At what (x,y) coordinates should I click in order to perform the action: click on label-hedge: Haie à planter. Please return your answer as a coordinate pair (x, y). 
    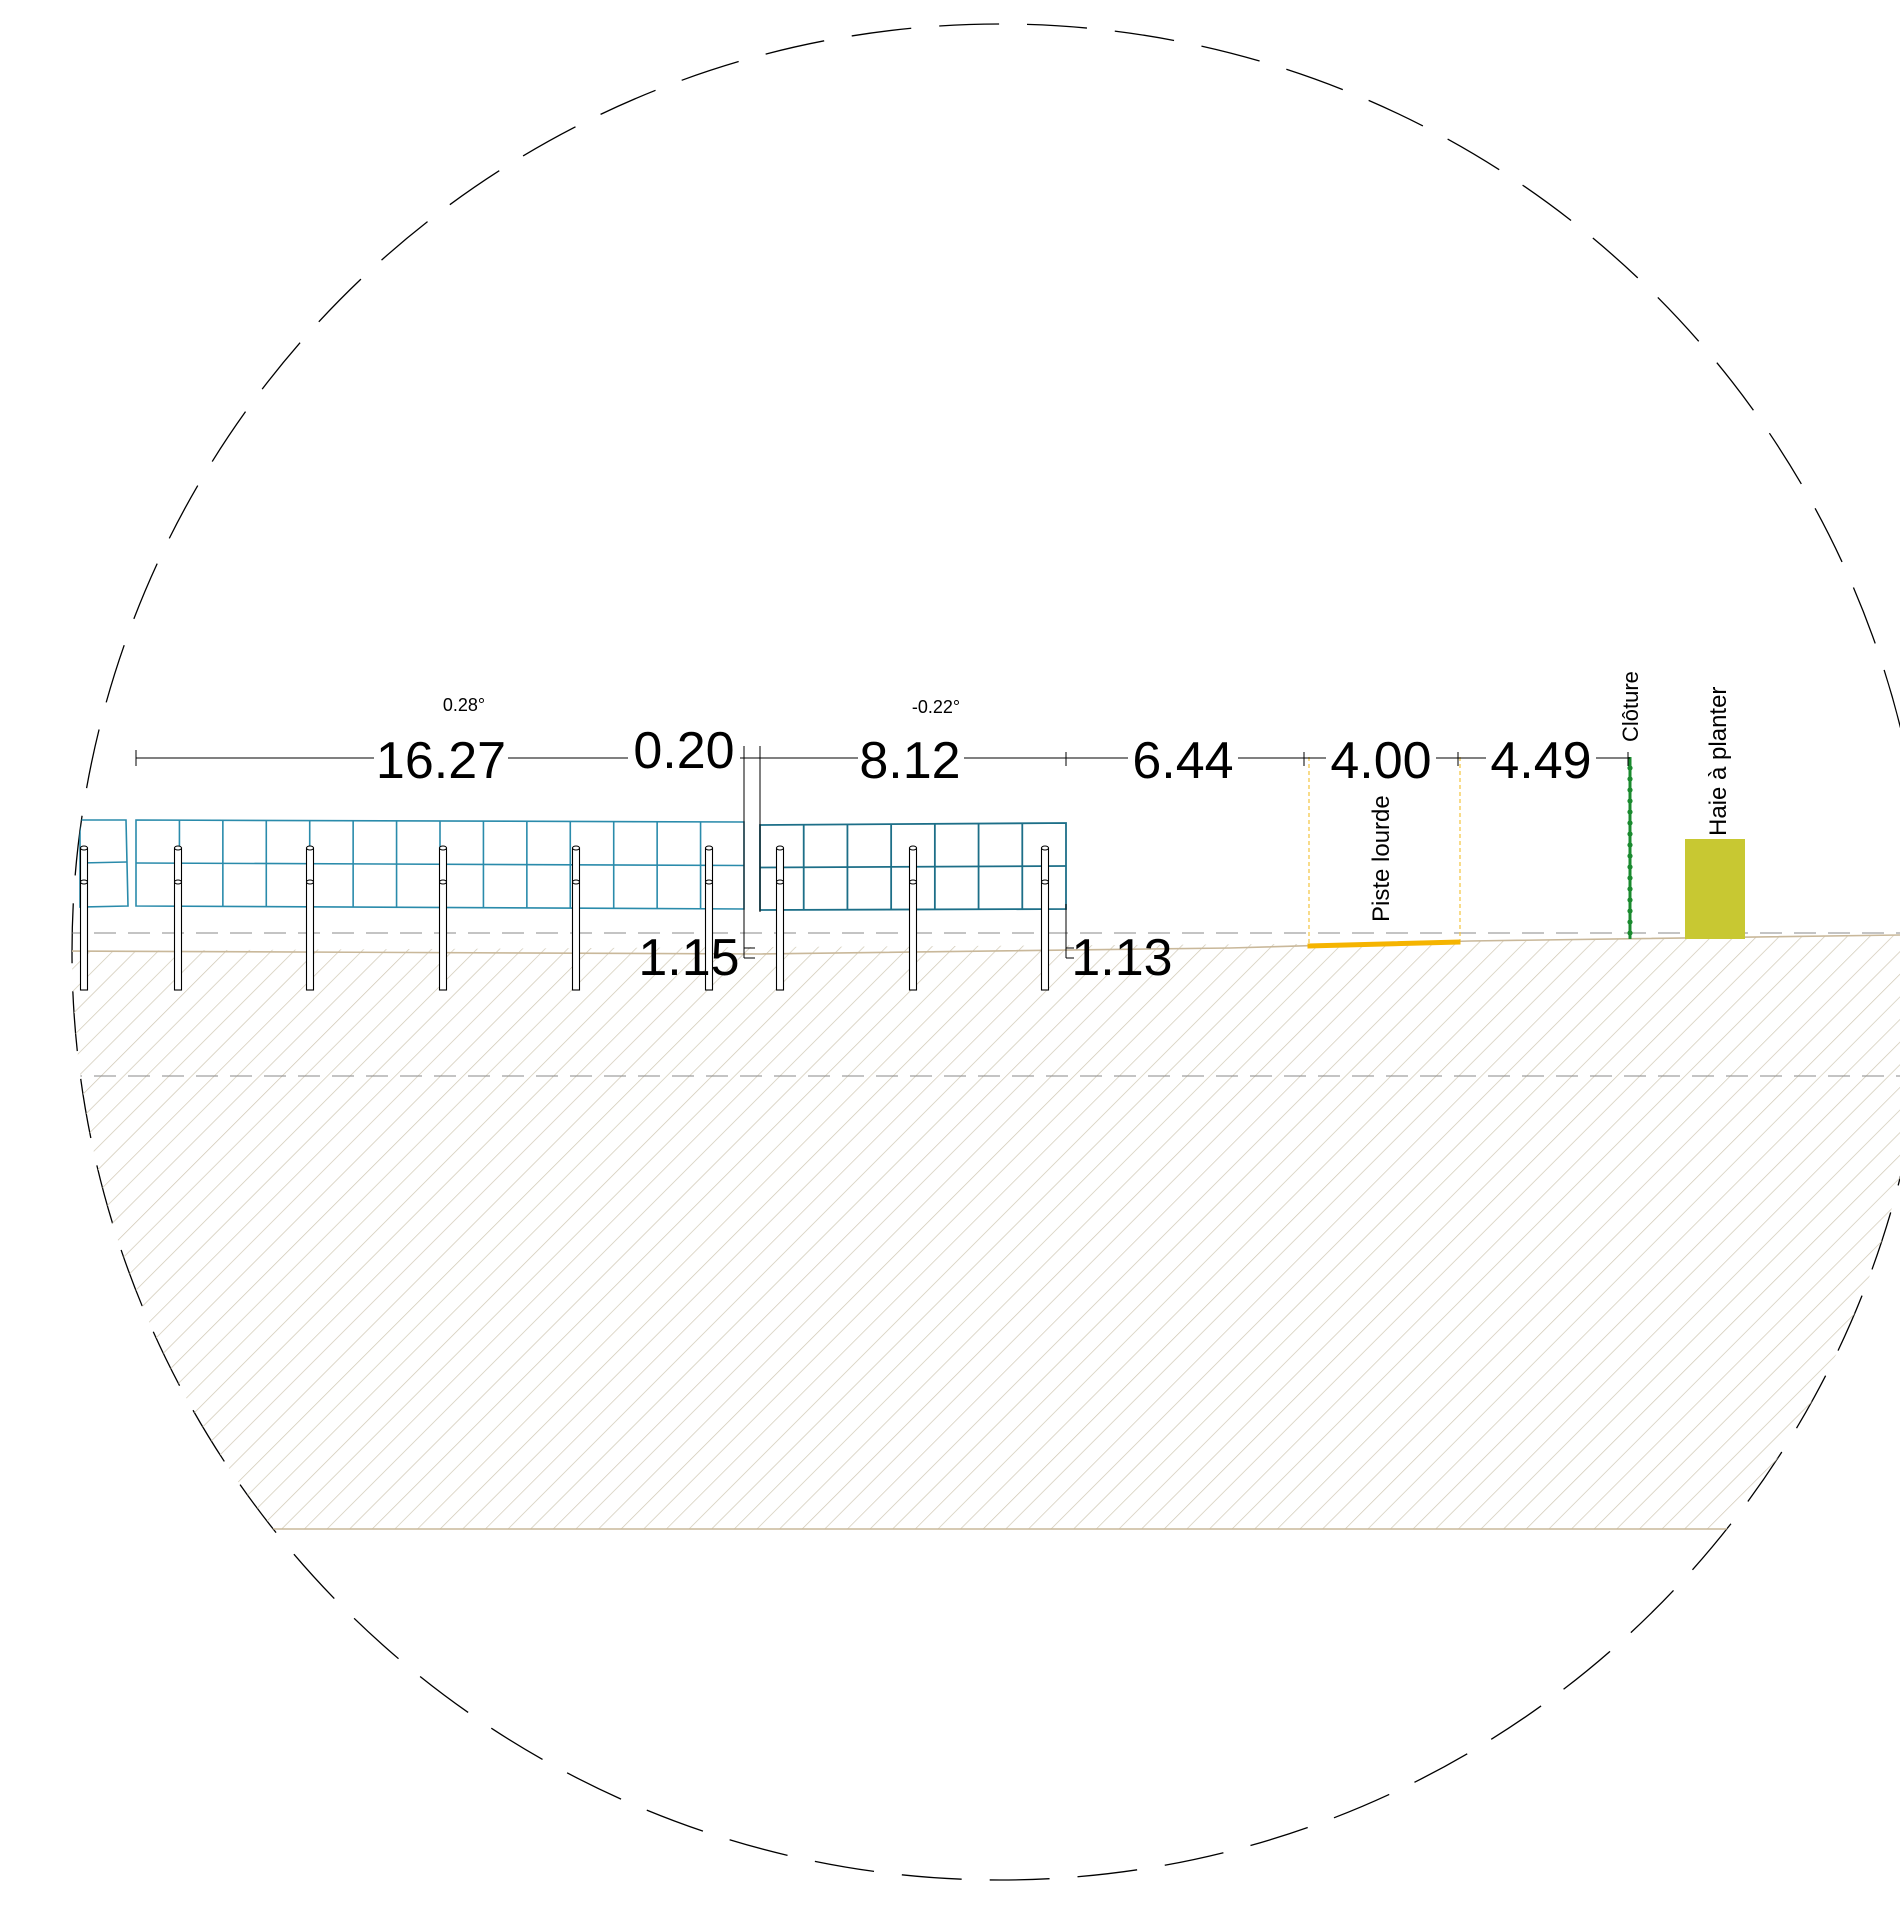
    Looking at the image, I should click on (1718, 761).